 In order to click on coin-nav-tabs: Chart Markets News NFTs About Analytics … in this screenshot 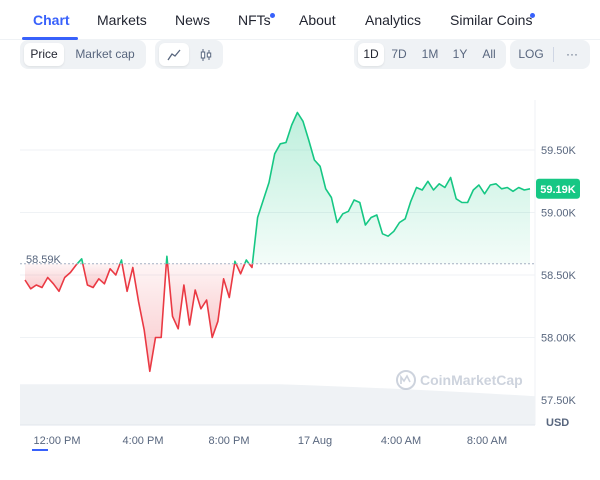, I will do `click(300, 20)`.